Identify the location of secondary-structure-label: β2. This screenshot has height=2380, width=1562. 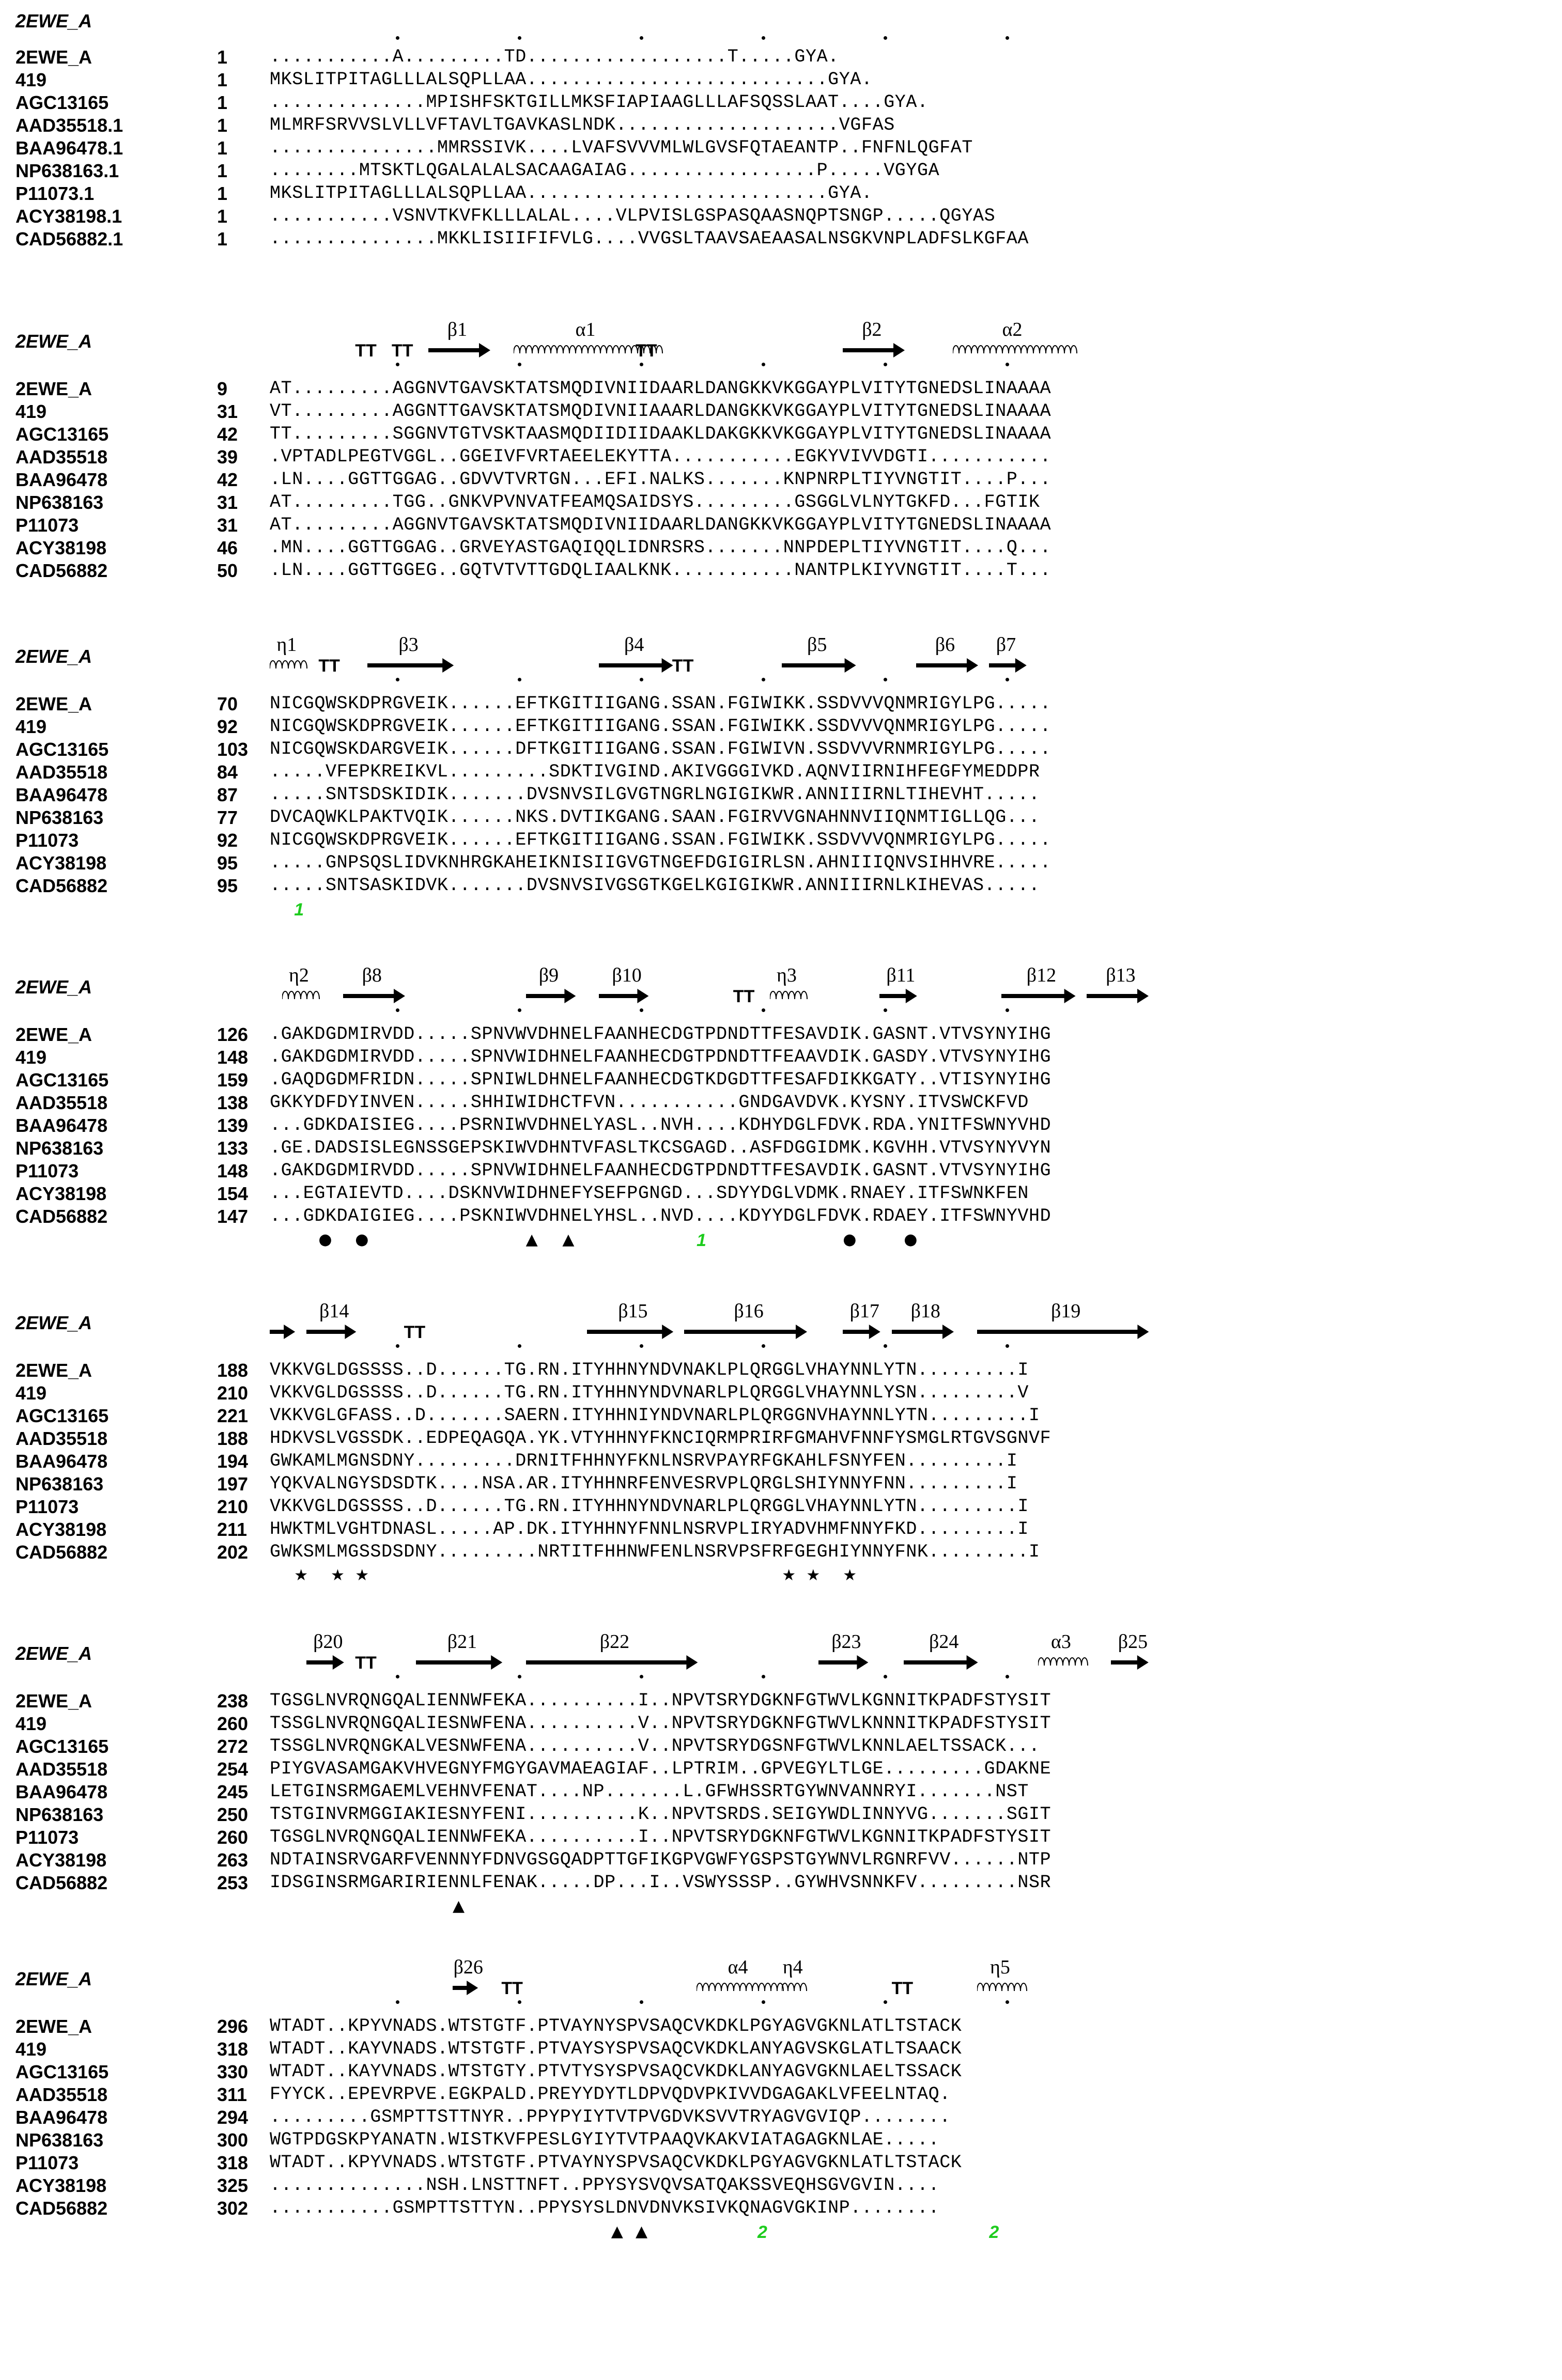
(872, 329).